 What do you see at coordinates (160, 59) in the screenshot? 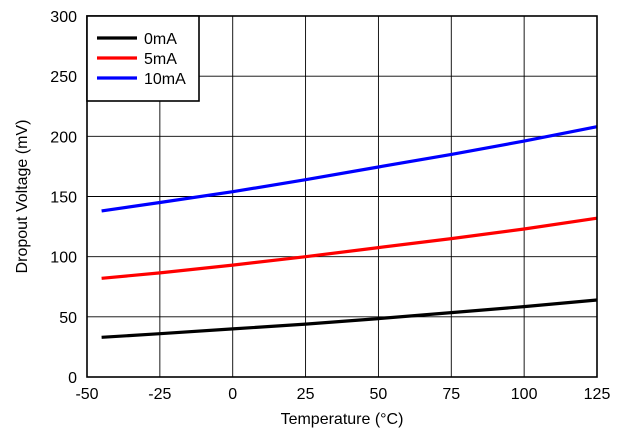
I see `legend-label-5mA: 5mA` at bounding box center [160, 59].